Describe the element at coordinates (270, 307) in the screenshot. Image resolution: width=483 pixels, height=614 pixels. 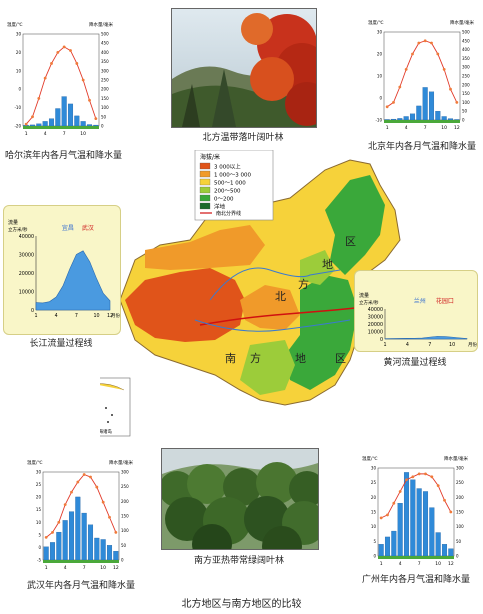
I see `mountain-region-central` at that location.